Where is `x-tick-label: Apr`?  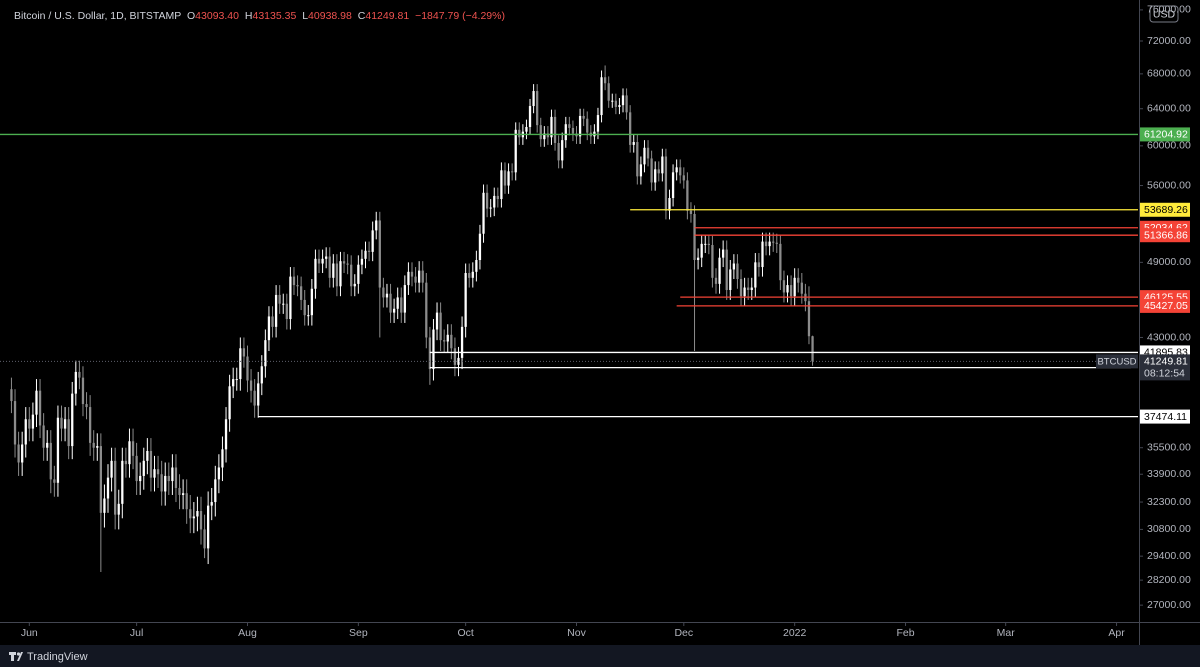 x-tick-label: Apr is located at coordinates (1116, 633).